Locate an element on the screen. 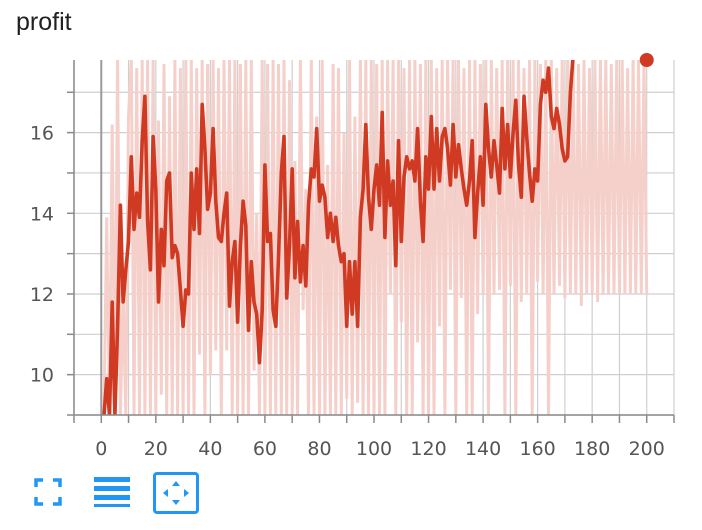 This screenshot has height=530, width=702. toggle-data-button is located at coordinates (112, 492).